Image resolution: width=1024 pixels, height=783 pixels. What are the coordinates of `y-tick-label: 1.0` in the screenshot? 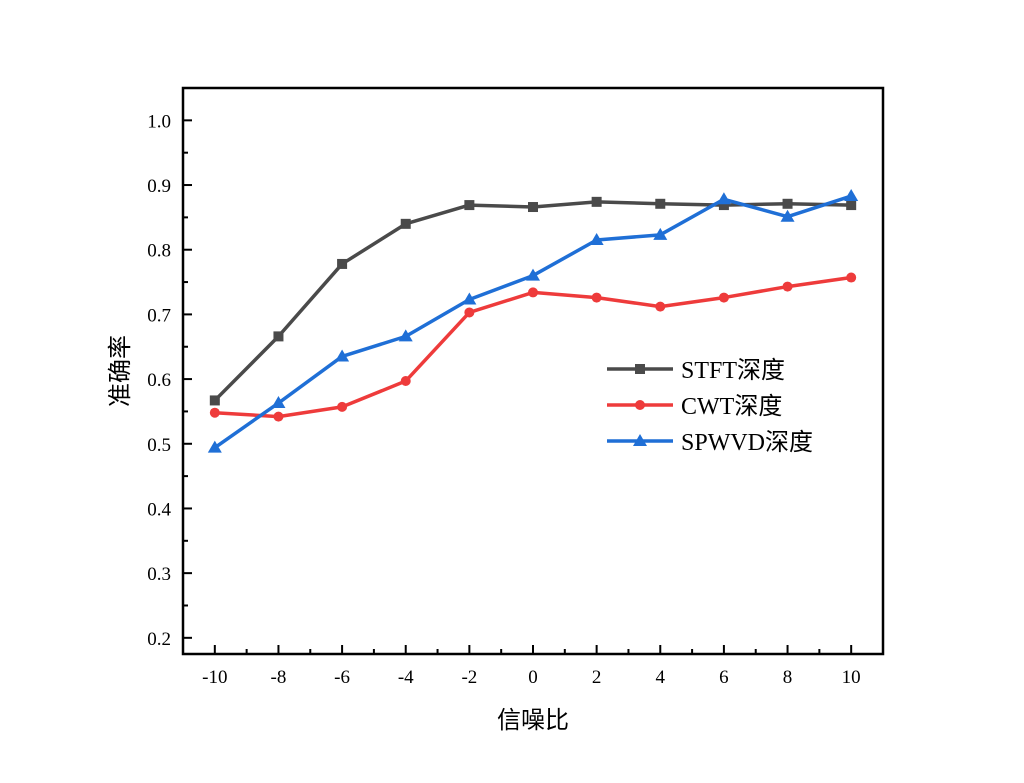 It's located at (159, 121).